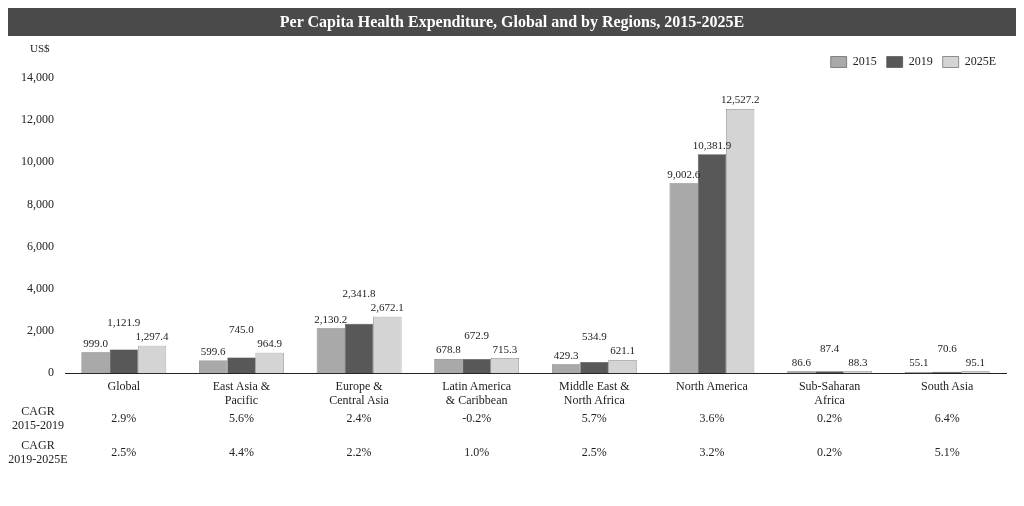  I want to click on text: 5.7%, so click(594, 418).